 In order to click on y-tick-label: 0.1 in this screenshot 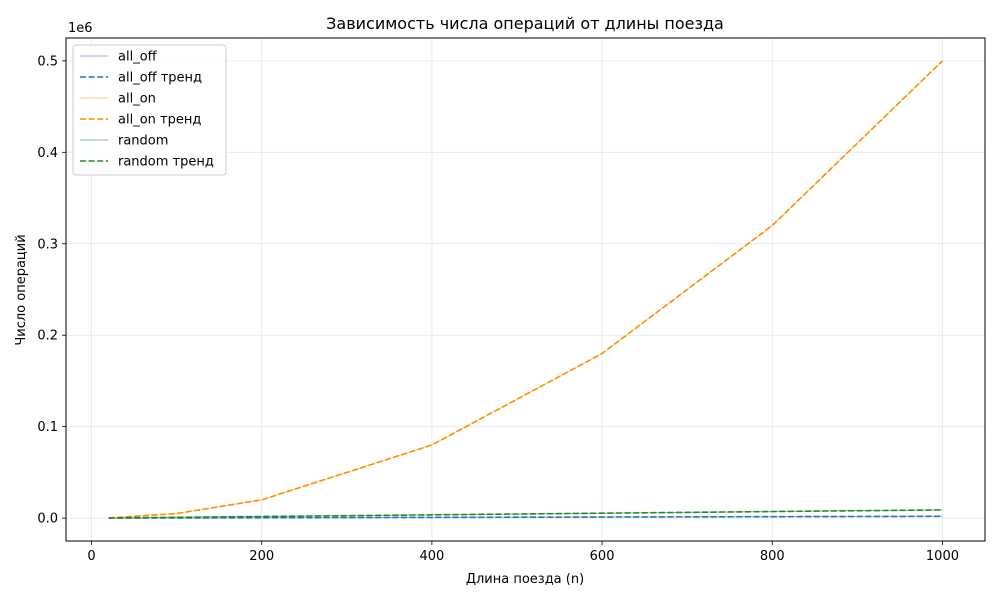, I will do `click(47, 427)`.